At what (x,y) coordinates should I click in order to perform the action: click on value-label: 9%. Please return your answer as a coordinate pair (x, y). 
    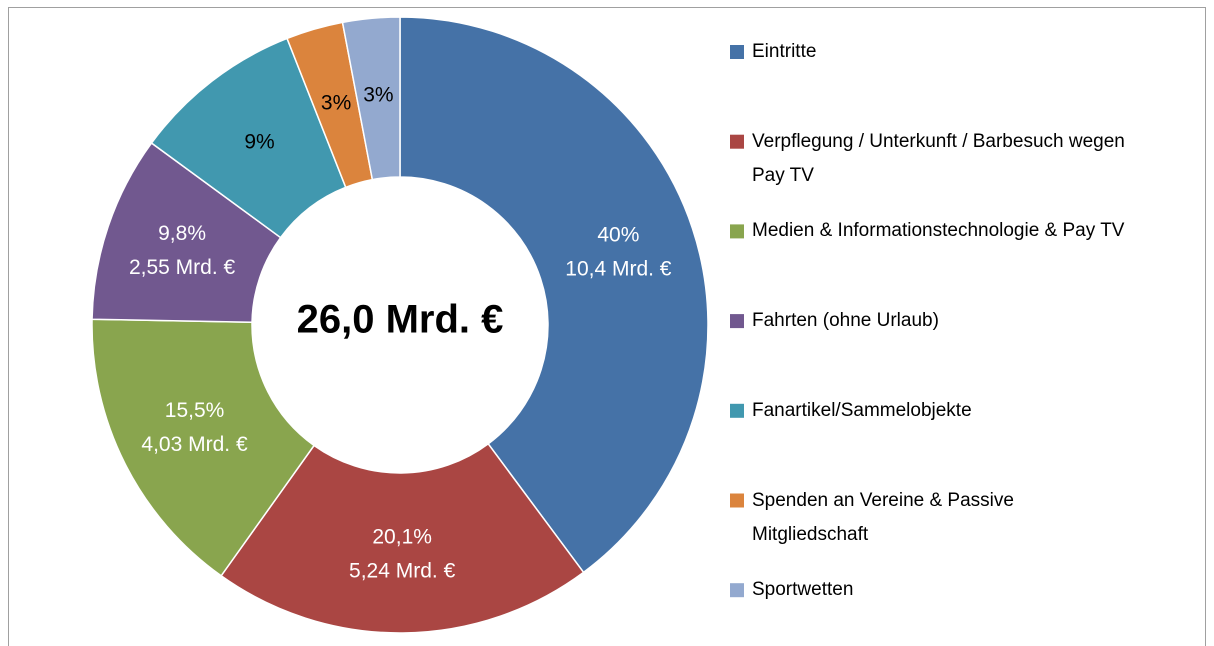
    Looking at the image, I should click on (259, 141).